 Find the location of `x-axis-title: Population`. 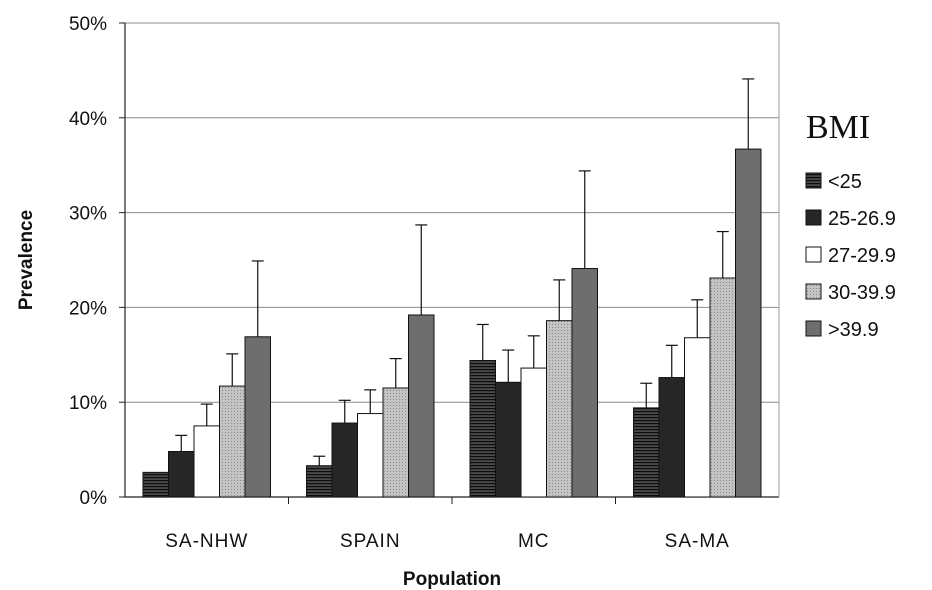

x-axis-title: Population is located at coordinates (452, 579).